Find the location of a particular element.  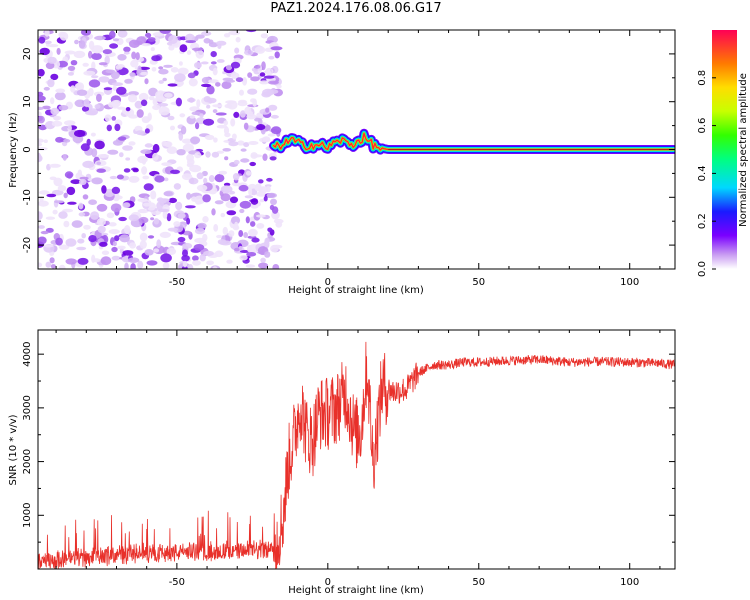

spectrogram-y-axis-label: Frequency (Hz) is located at coordinates (13, 150).